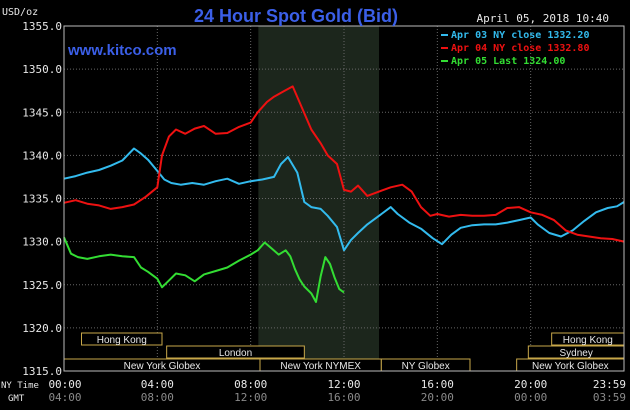 The image size is (630, 410). What do you see at coordinates (296, 16) in the screenshot?
I see `chart-title: 24 Hour Spot Gold (Bid)` at bounding box center [296, 16].